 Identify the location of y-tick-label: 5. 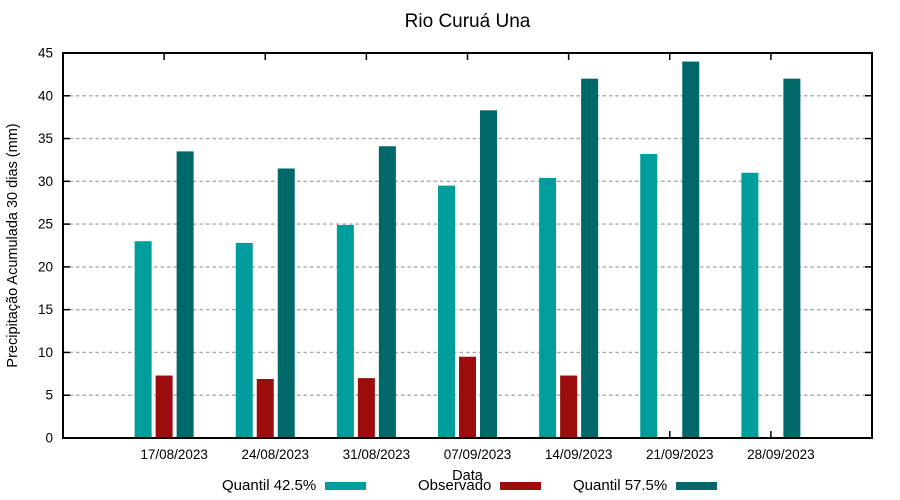
(49, 395).